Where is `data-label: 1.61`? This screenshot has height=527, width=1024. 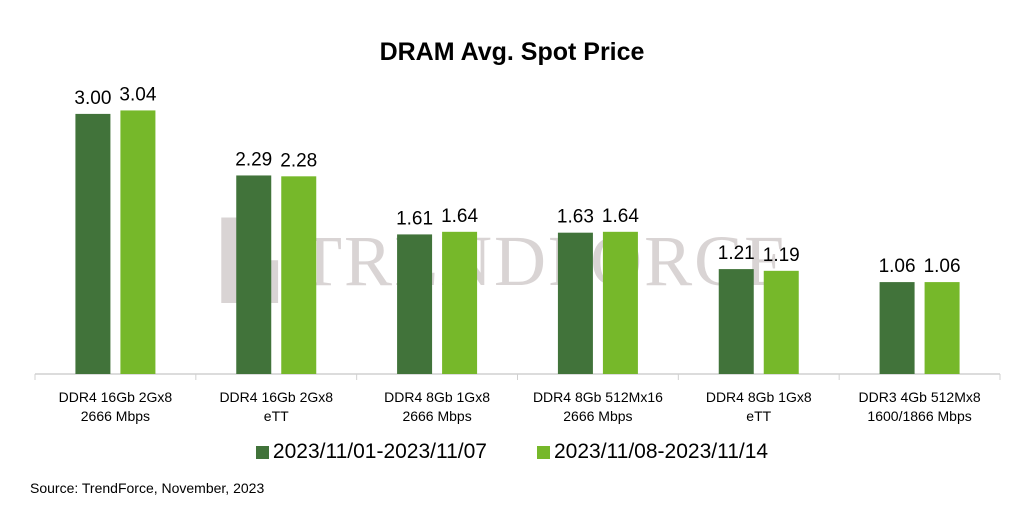
data-label: 1.61 is located at coordinates (414, 218).